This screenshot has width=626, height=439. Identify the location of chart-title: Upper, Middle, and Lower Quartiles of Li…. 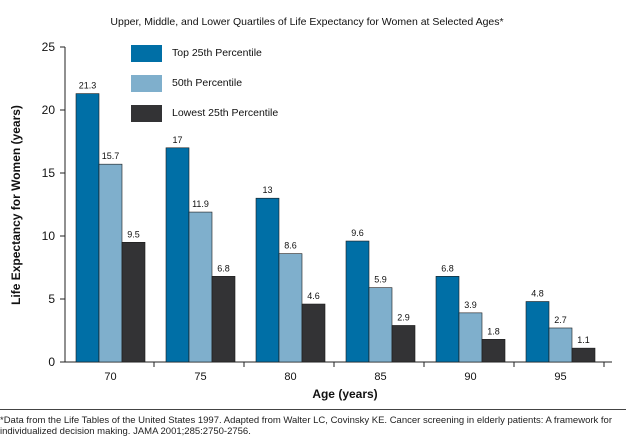
(307, 22).